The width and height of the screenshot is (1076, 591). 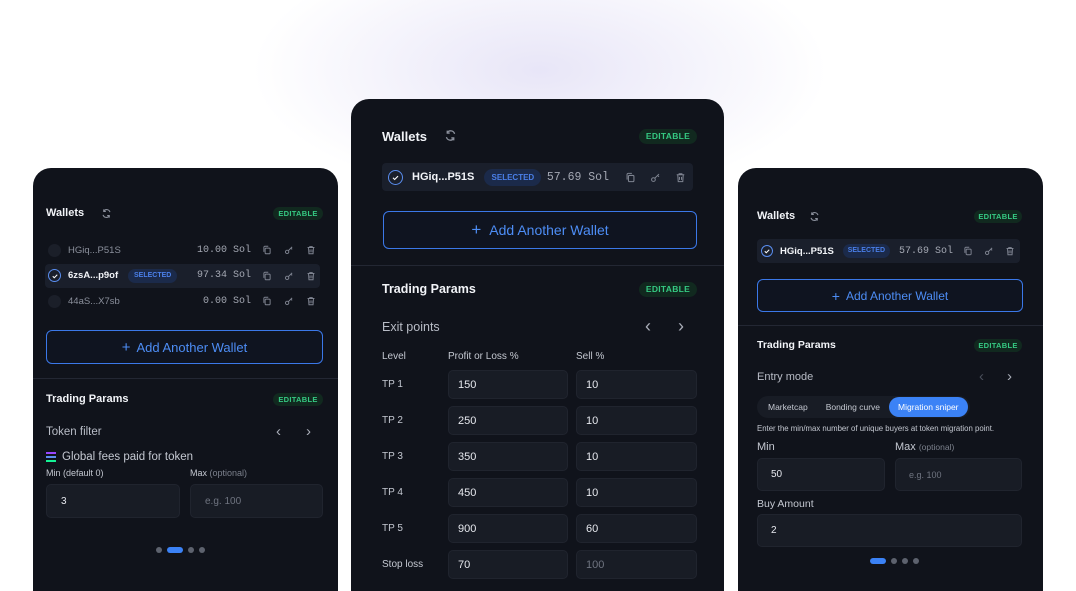 I want to click on sell-input: 100, so click(x=636, y=564).